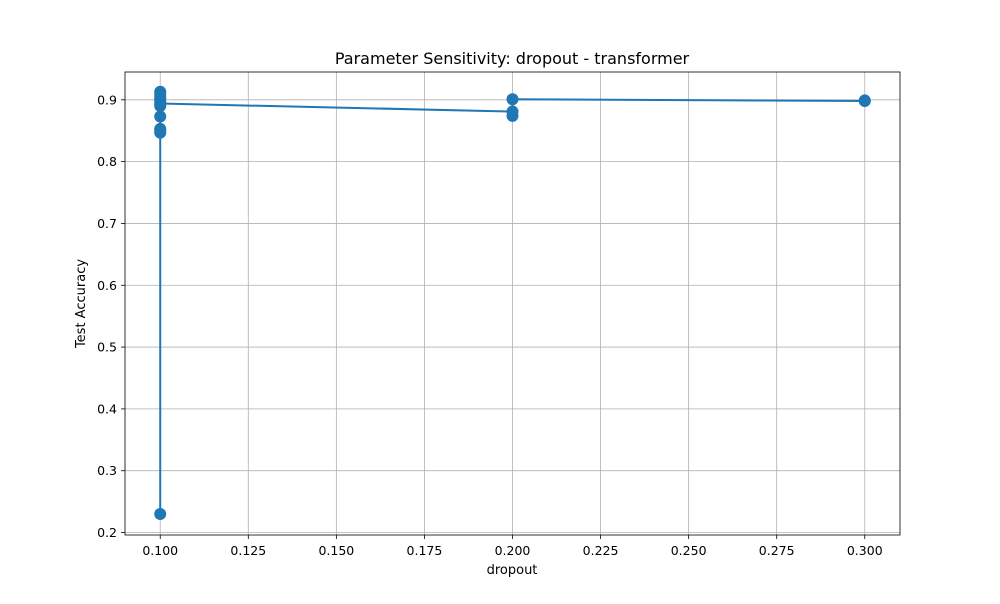 The height and width of the screenshot is (604, 1000). What do you see at coordinates (107, 223) in the screenshot?
I see `y-tick-label: 0.7` at bounding box center [107, 223].